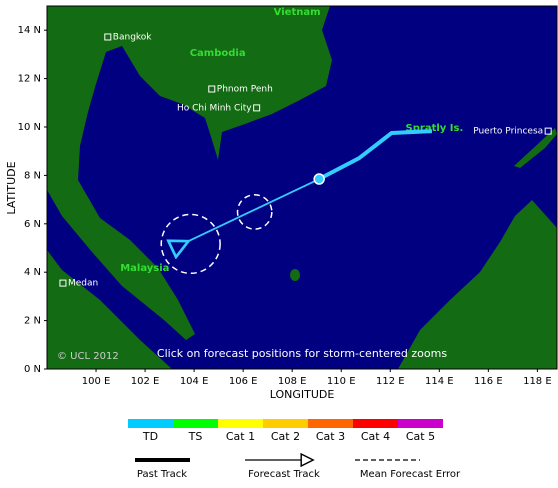 This screenshot has height=488, width=558. I want to click on legend-label: Mean Forecast Error, so click(410, 474).